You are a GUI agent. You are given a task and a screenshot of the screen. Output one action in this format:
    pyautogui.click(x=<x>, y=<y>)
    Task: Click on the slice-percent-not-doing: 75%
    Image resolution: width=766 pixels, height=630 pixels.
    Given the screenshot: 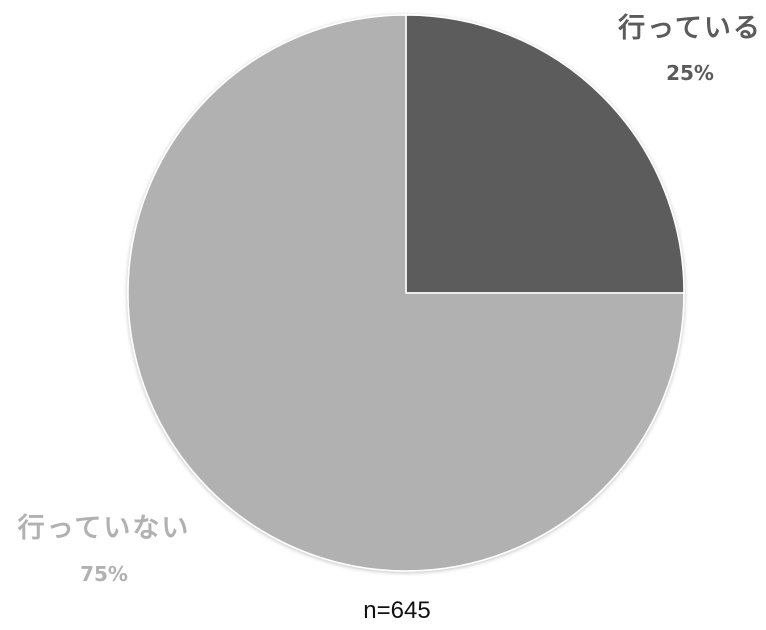 What is the action you would take?
    pyautogui.click(x=104, y=574)
    